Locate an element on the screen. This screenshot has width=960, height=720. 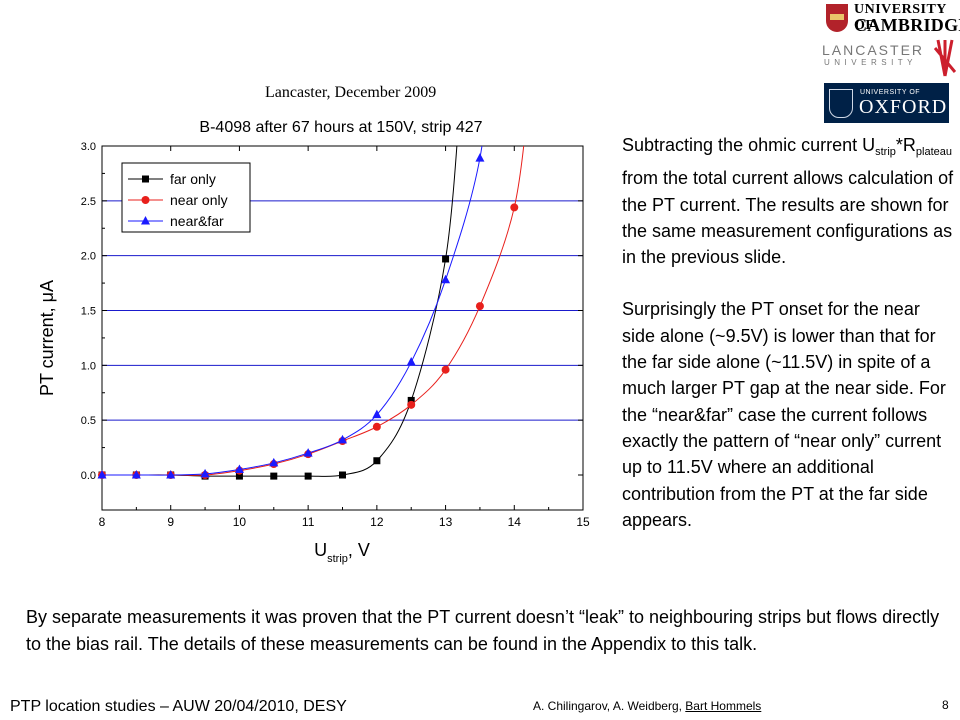
p1-text-a: Subtracting the ohmic current U is located at coordinates (749, 145).